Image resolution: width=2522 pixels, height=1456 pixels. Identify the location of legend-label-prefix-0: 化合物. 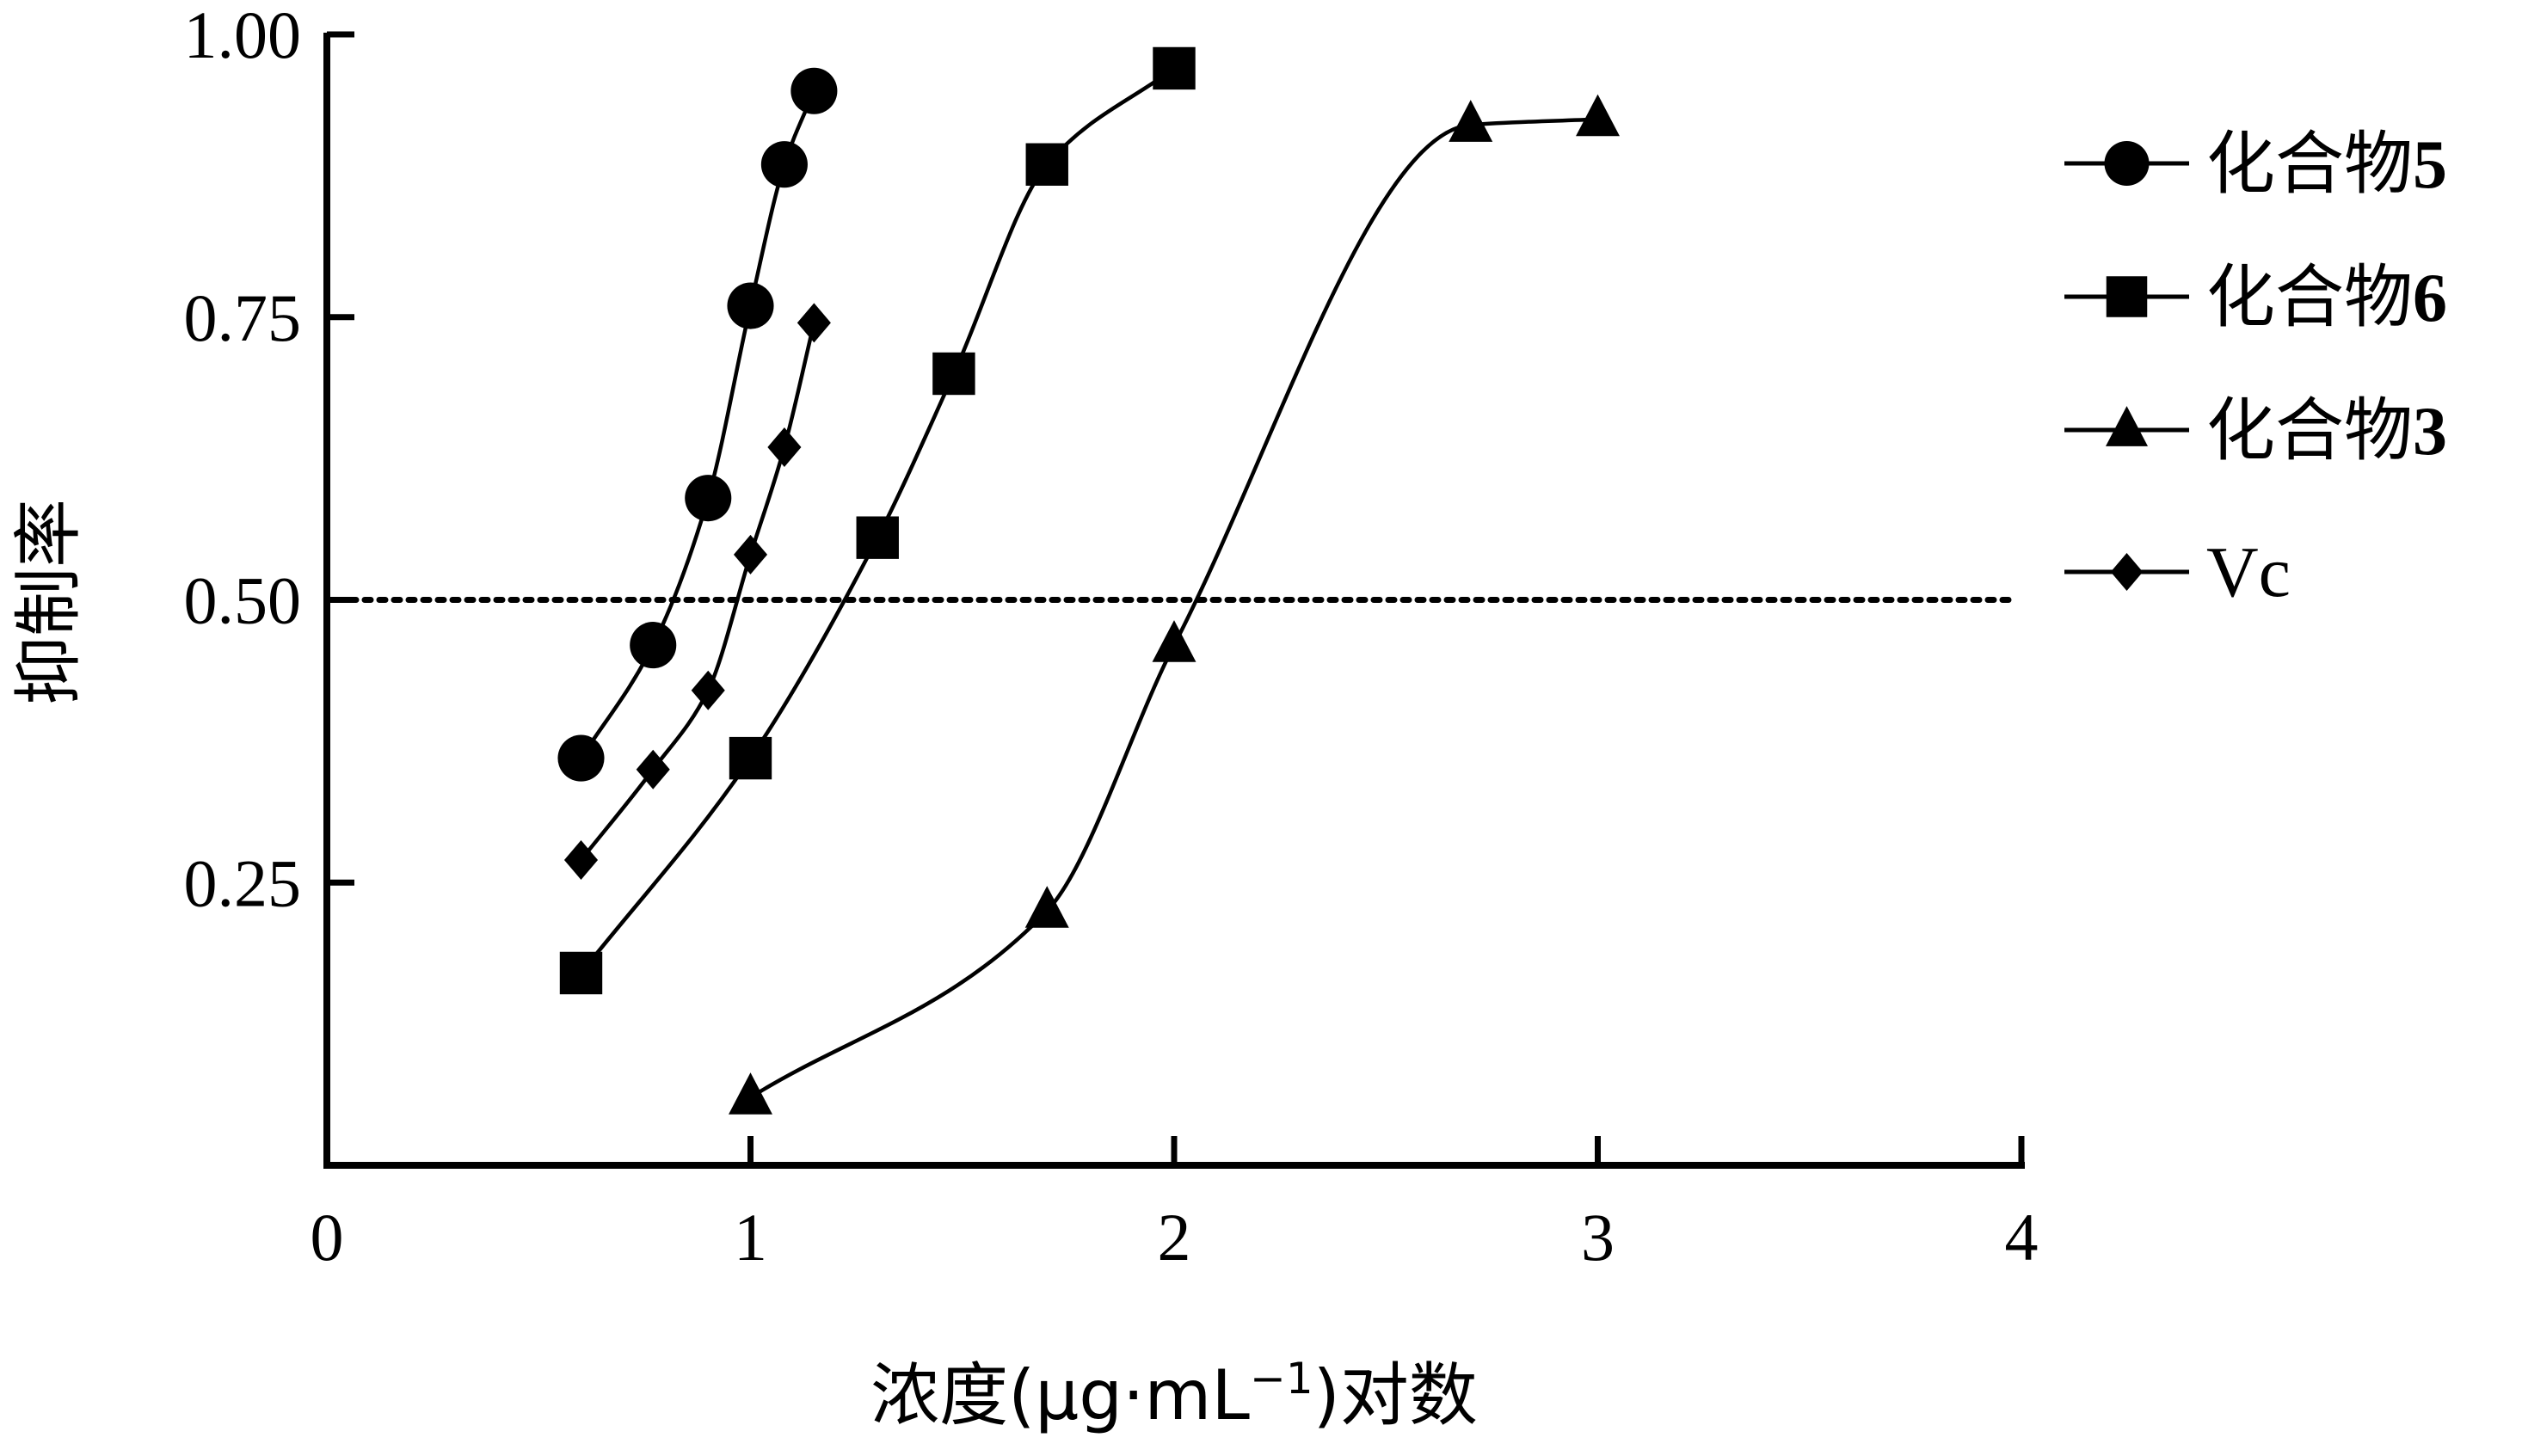
(2309, 164).